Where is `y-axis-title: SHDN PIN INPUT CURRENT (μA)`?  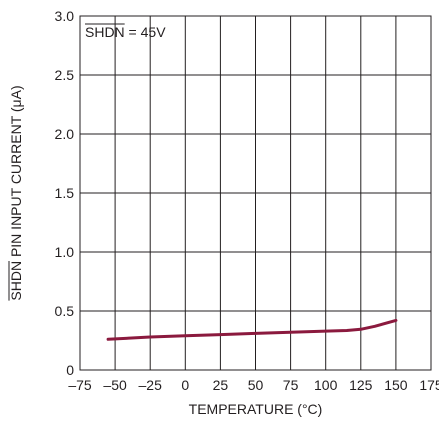 y-axis-title: SHDN PIN INPUT CURRENT (μA) is located at coordinates (16, 193).